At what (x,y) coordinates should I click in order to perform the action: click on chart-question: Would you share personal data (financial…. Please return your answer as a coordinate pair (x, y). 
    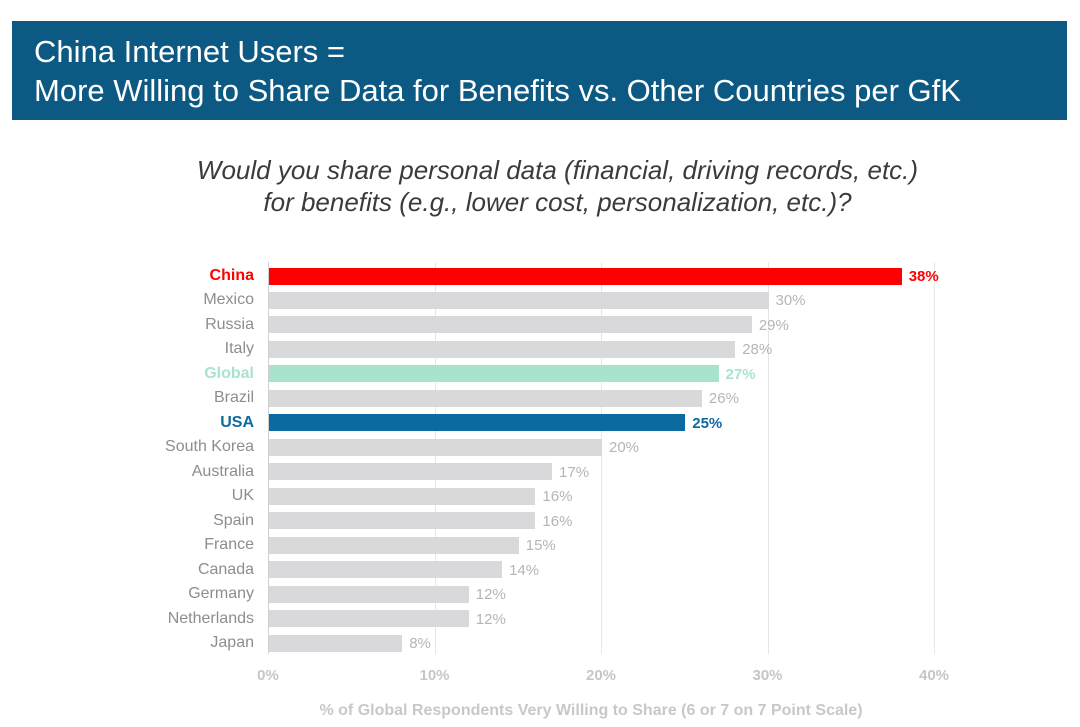
    Looking at the image, I should click on (540, 186).